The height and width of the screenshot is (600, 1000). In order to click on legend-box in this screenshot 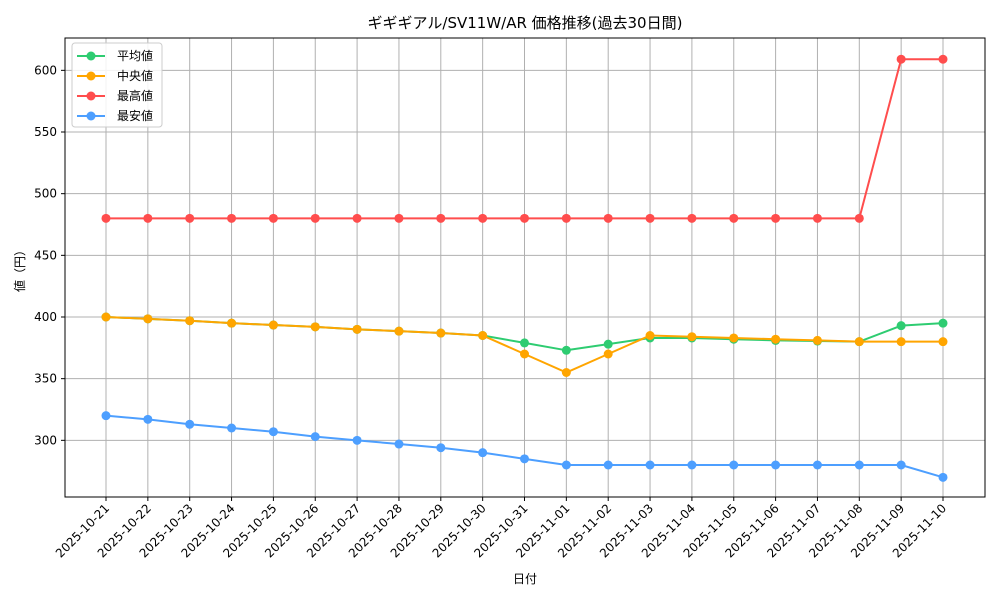, I will do `click(117, 85)`.